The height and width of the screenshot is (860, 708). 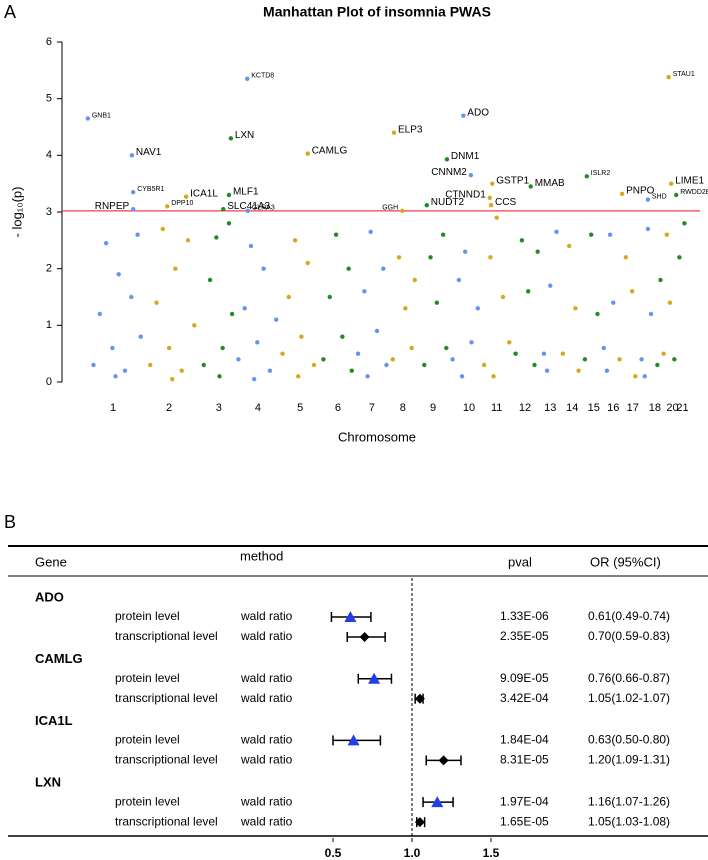 I want to click on gene-label: ADO, so click(x=478, y=112).